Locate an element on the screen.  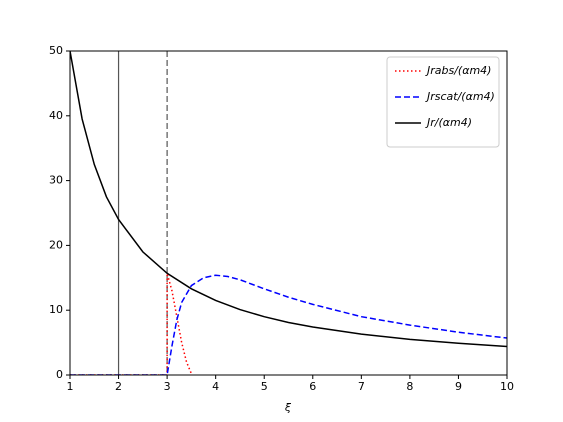
y-tick-label: 10 is located at coordinates (56, 309).